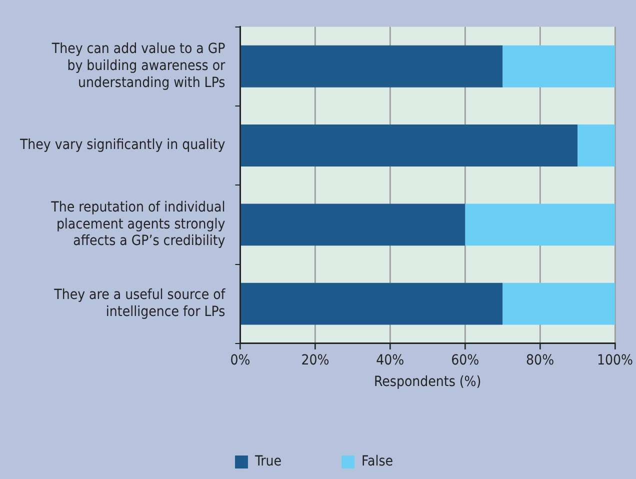 Image resolution: width=636 pixels, height=479 pixels. I want to click on x-tick-label: 100%, so click(615, 360).